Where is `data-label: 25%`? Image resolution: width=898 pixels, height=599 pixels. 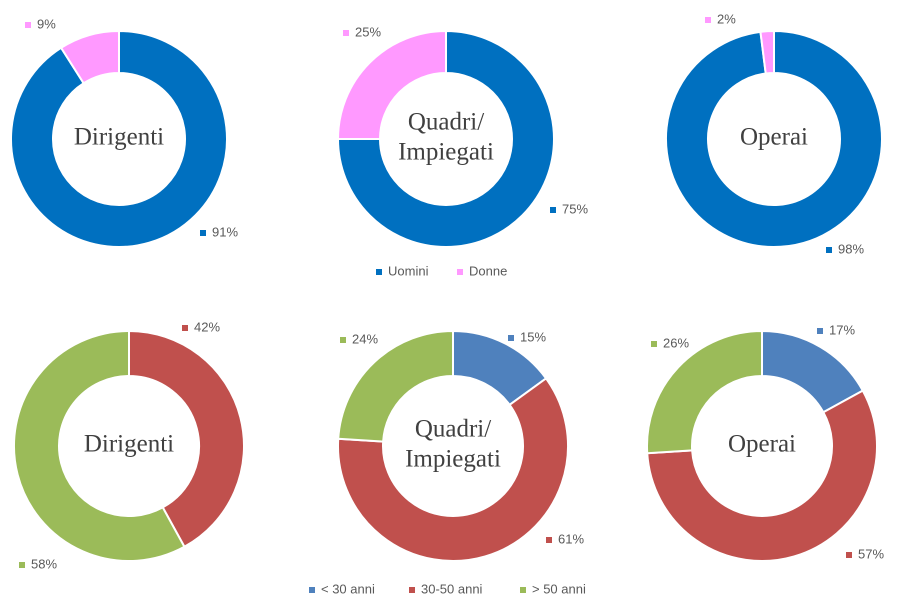
data-label: 25% is located at coordinates (368, 31).